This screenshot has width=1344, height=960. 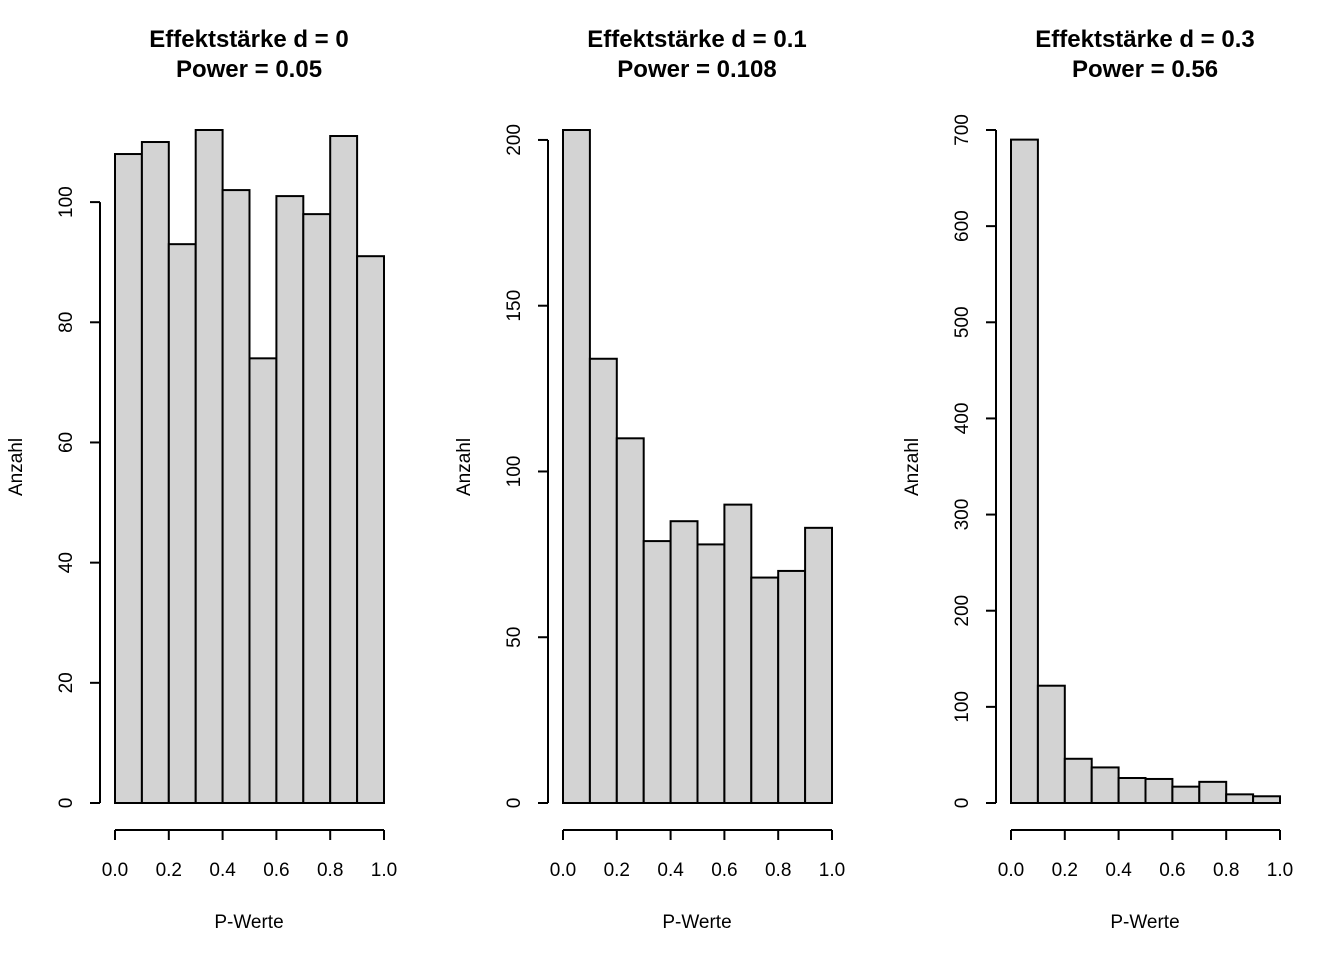 I want to click on y-axis: 0 20 40 60 80 100, so click(x=78, y=497).